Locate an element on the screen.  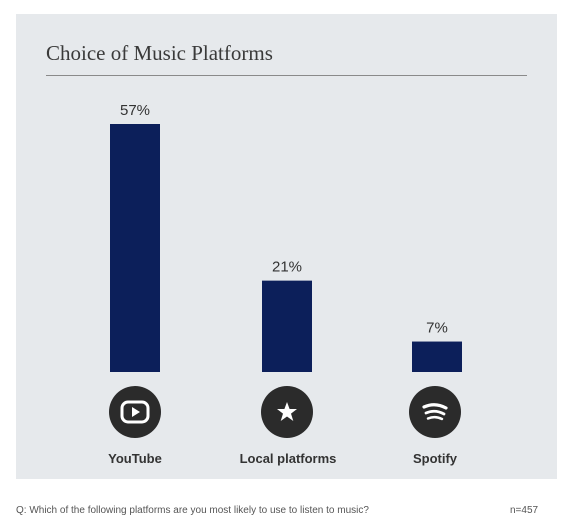
category-label-spotify: Spotify is located at coordinates (435, 458).